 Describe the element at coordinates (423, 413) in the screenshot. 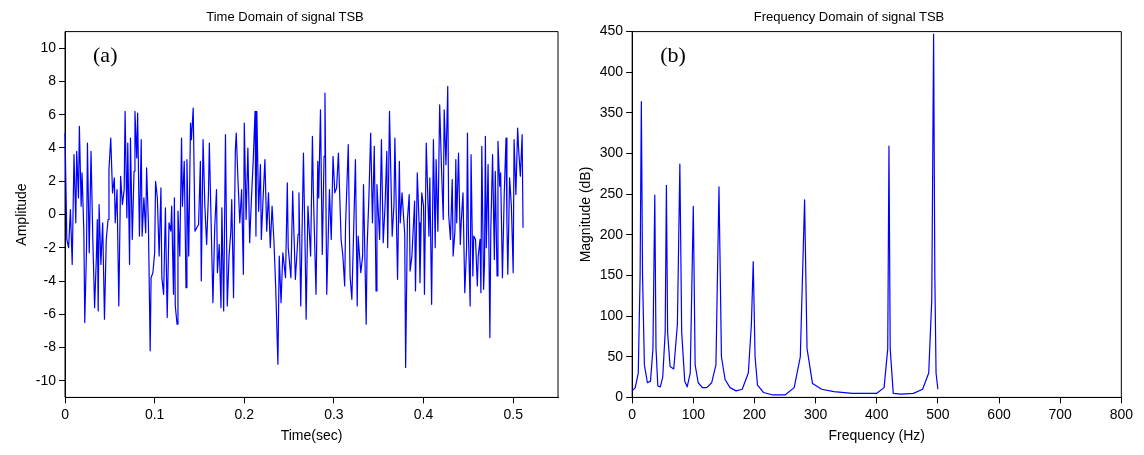

I see `x-tick-label: 0.4` at that location.